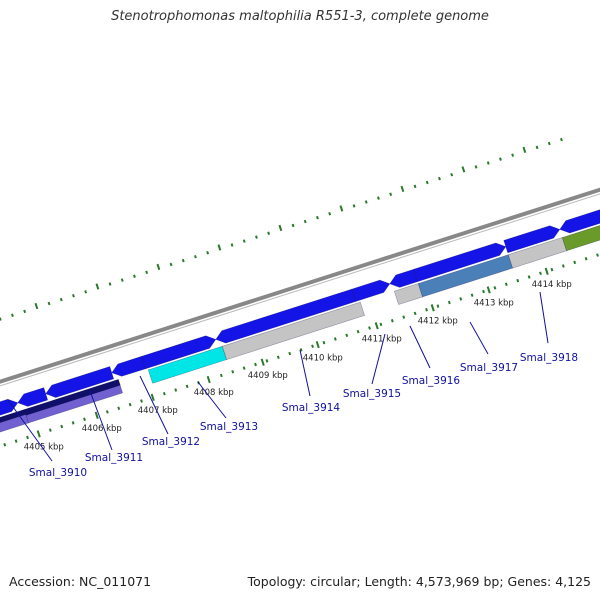 Image resolution: width=600 pixels, height=600 pixels. What do you see at coordinates (311, 408) in the screenshot?
I see `gene-label: Smal_3914` at bounding box center [311, 408].